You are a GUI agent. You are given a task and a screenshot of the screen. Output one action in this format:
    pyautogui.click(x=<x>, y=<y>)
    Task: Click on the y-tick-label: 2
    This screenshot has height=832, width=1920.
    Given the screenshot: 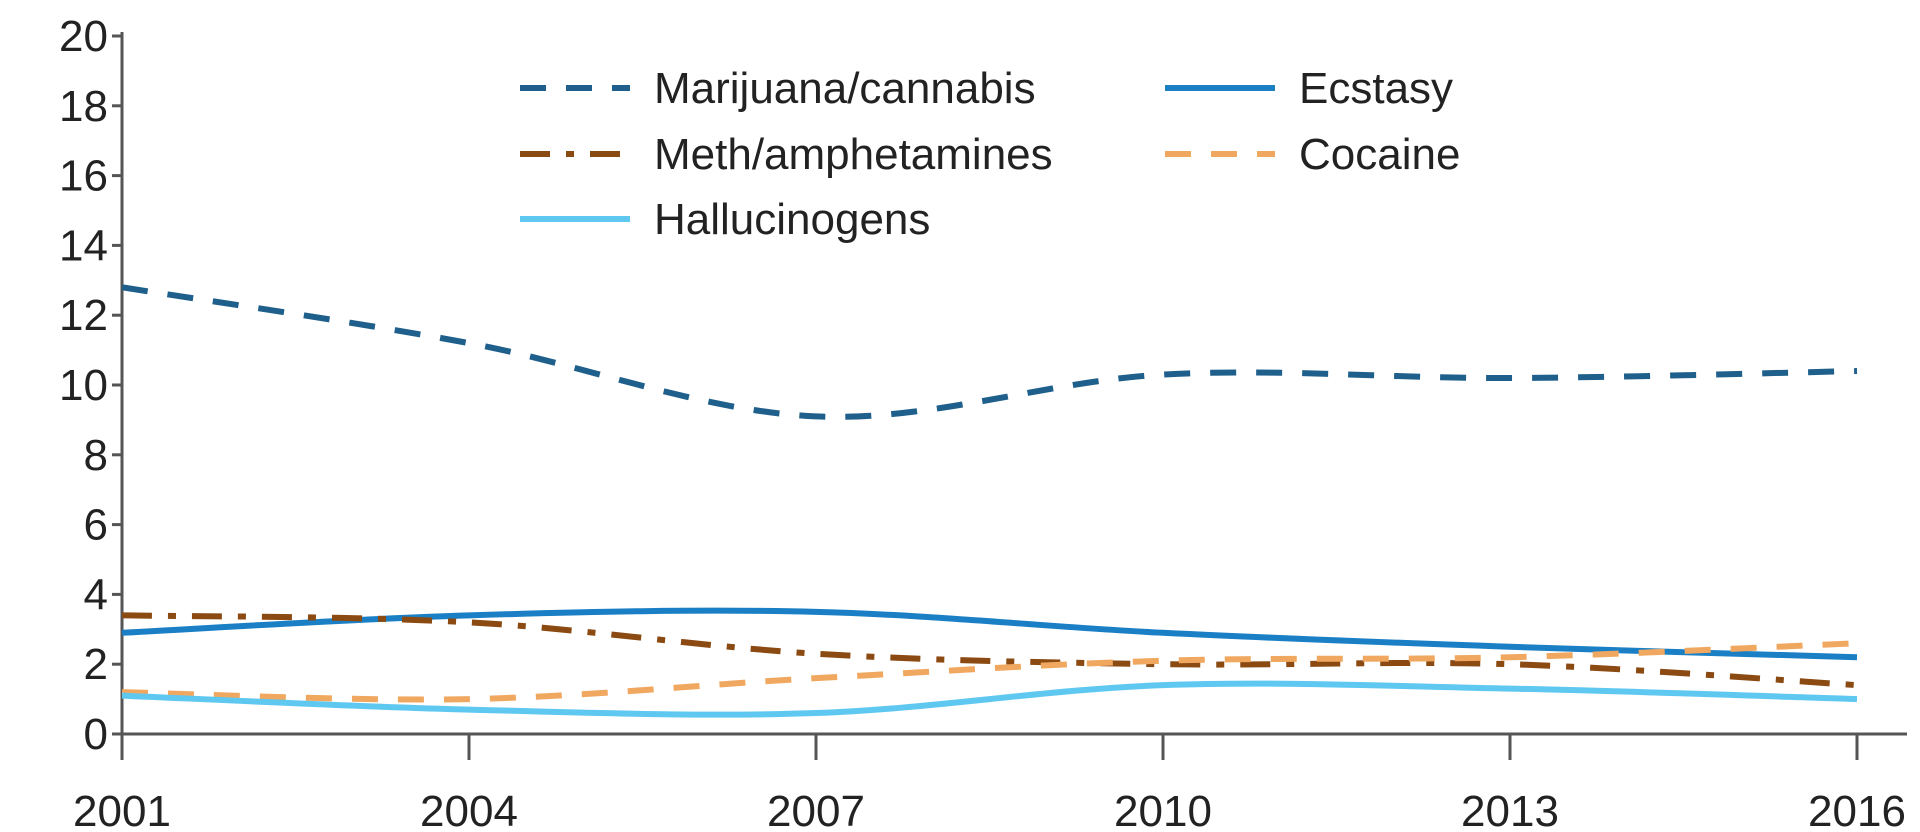 What is the action you would take?
    pyautogui.click(x=96, y=664)
    